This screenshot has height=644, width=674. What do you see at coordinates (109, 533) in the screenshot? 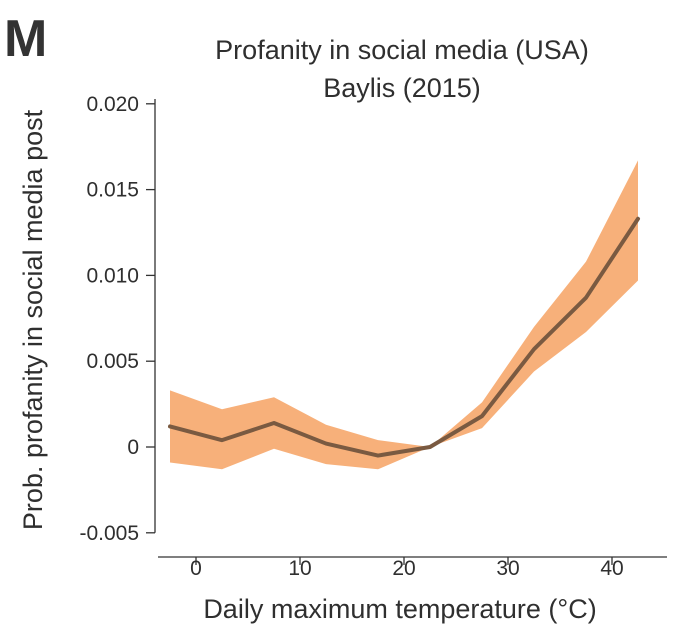
I see `y-tick-label: -0.005` at bounding box center [109, 533].